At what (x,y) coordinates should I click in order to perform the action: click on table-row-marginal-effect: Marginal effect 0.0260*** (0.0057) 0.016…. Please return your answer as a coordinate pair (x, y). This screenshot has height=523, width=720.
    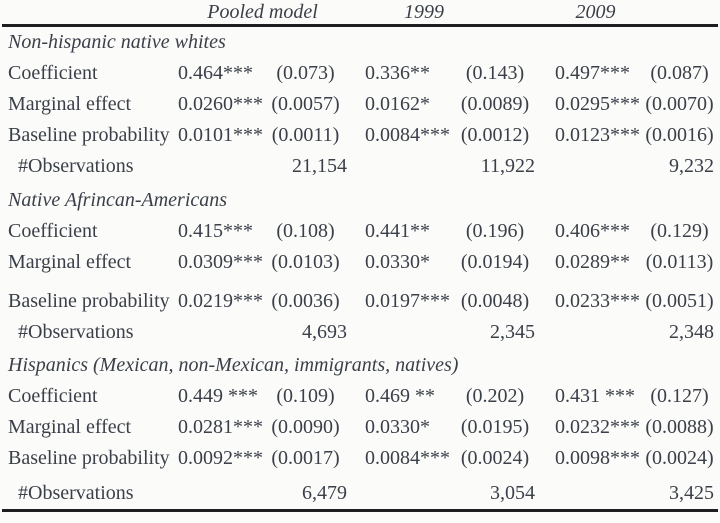
    Looking at the image, I should click on (361, 104).